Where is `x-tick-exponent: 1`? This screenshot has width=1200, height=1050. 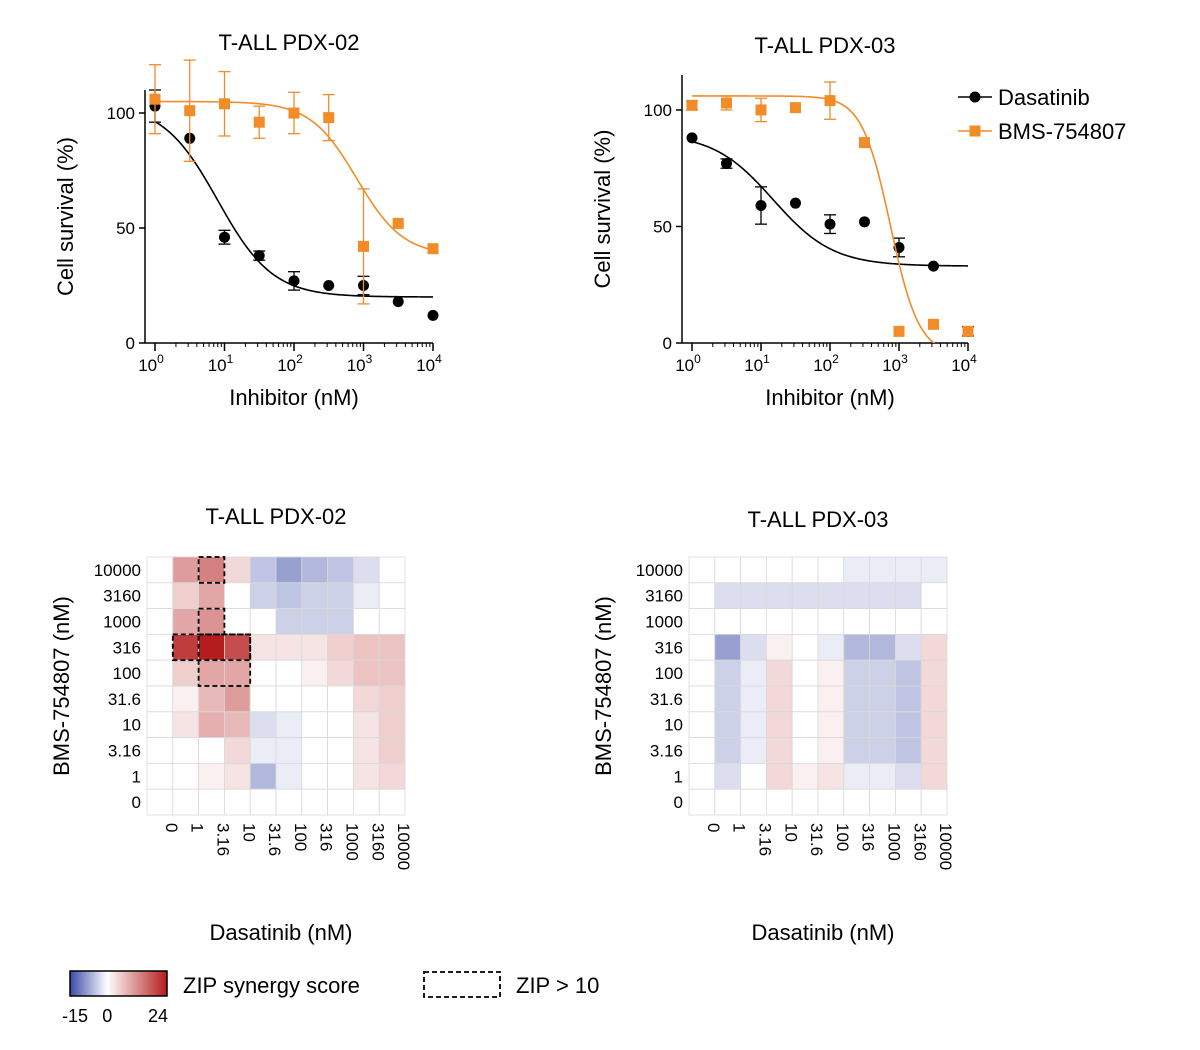
x-tick-exponent: 1 is located at coordinates (766, 359).